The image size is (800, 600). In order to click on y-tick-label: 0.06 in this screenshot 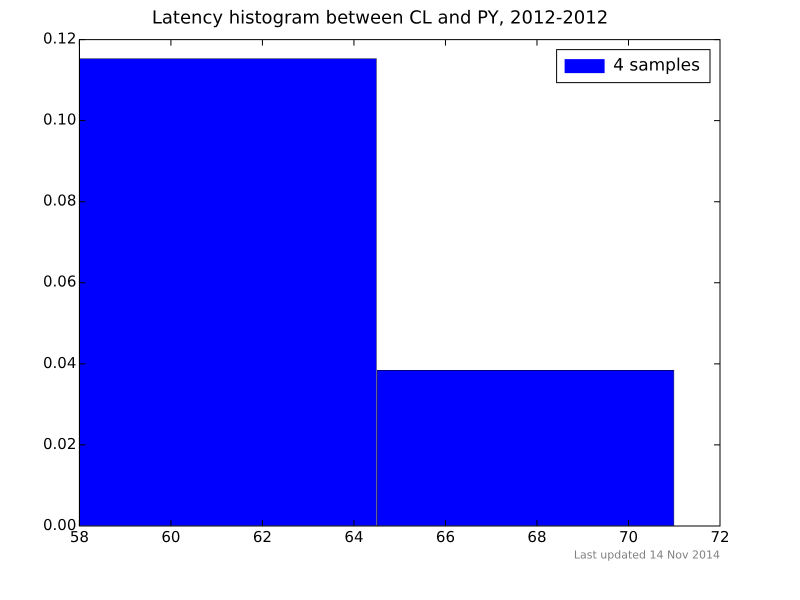, I will do `click(59, 281)`.